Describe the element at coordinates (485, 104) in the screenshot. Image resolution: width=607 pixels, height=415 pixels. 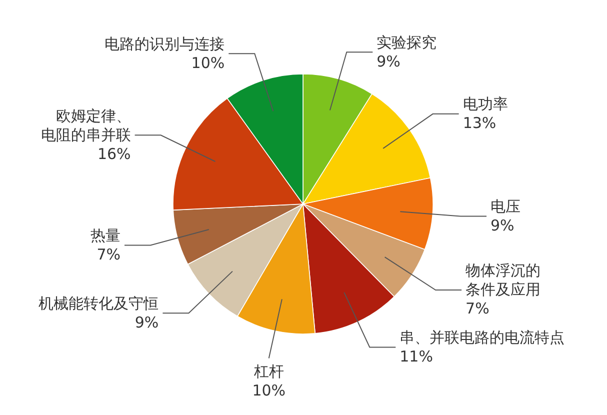
I see `slice-label: 电功率` at that location.